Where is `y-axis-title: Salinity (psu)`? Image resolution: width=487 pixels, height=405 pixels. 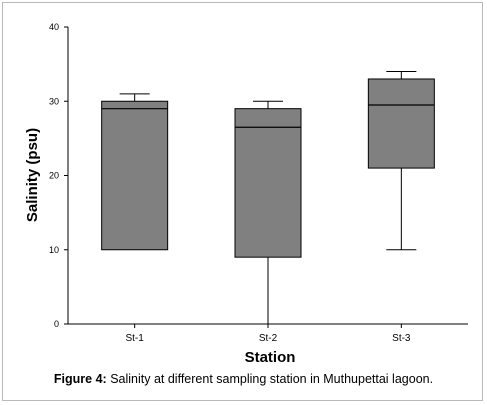 y-axis-title: Salinity (psu) is located at coordinates (32, 175).